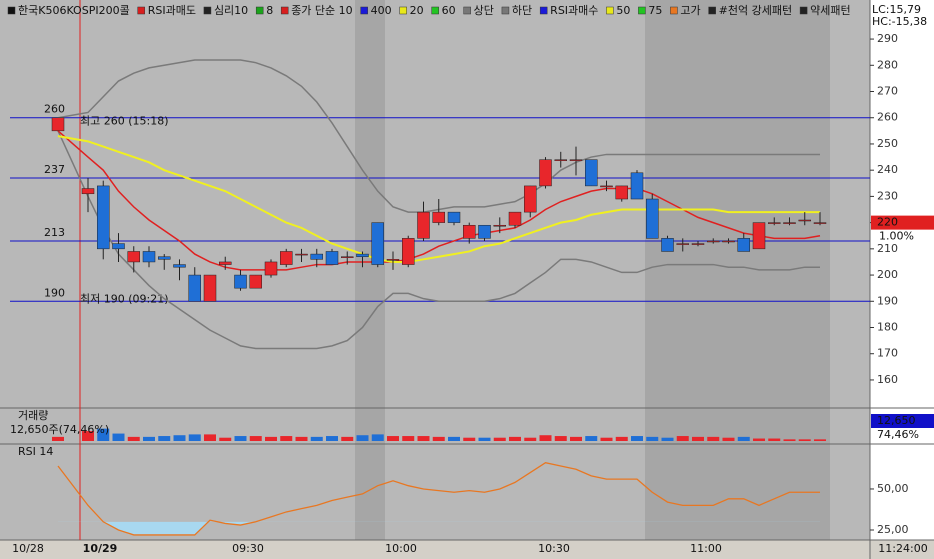 The height and width of the screenshot is (559, 934). What do you see at coordinates (54, 109) in the screenshot?
I see `level-label: 260` at bounding box center [54, 109].